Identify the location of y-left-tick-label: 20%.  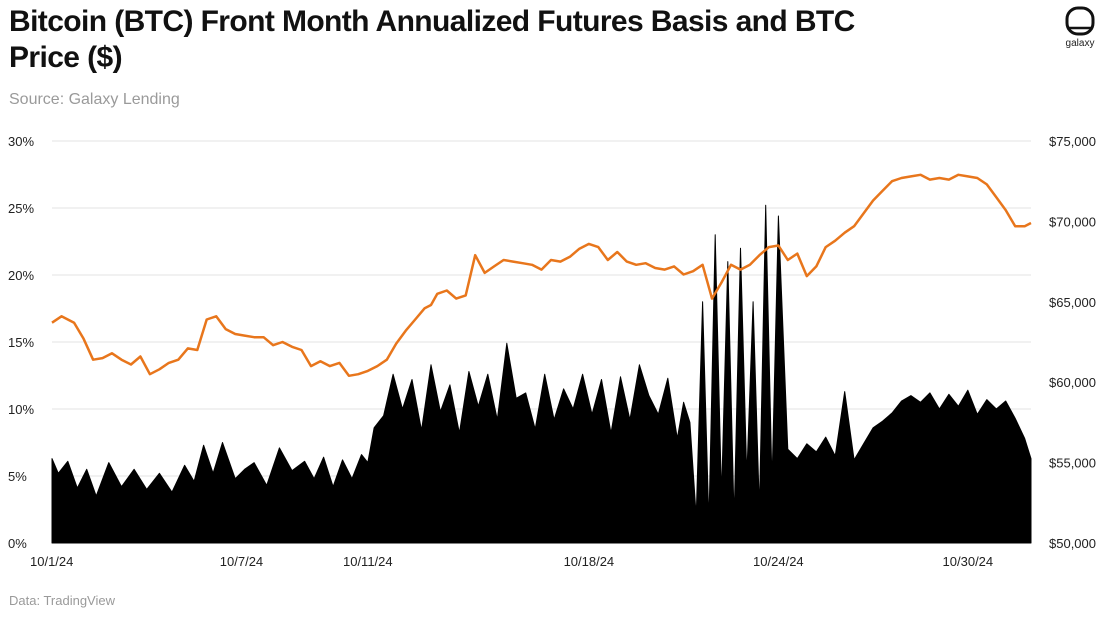
(21, 275).